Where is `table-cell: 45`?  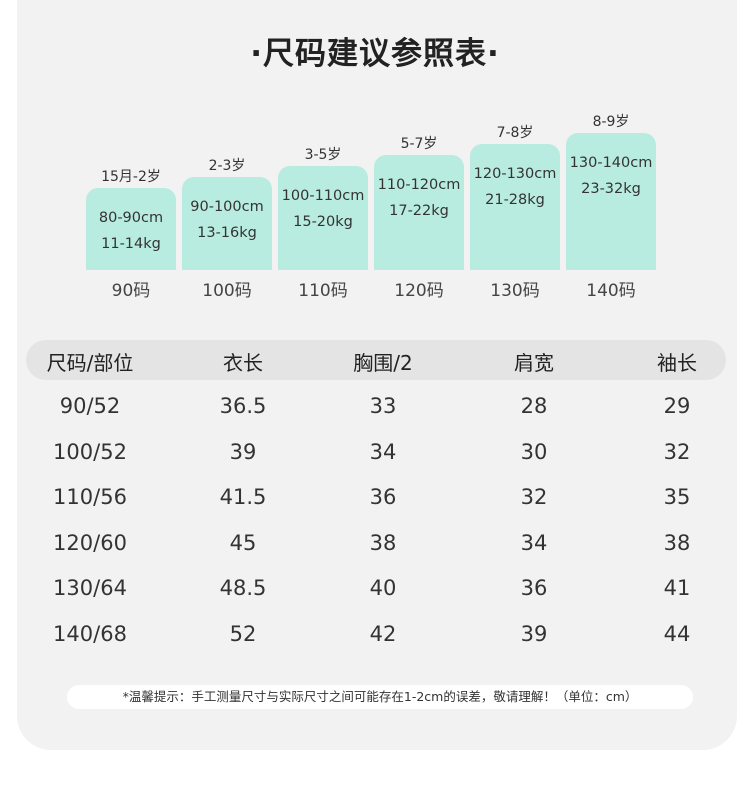
table-cell: 45 is located at coordinates (243, 542).